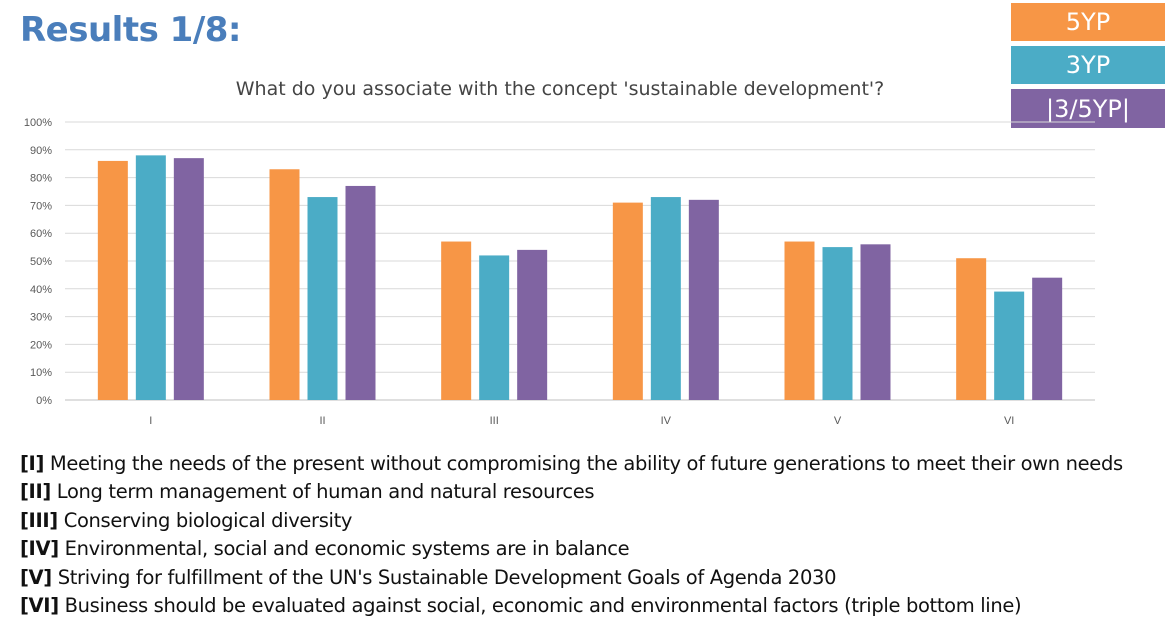 The image size is (1168, 626). Describe the element at coordinates (41, 234) in the screenshot. I see `y-tick-label: 60%` at that location.